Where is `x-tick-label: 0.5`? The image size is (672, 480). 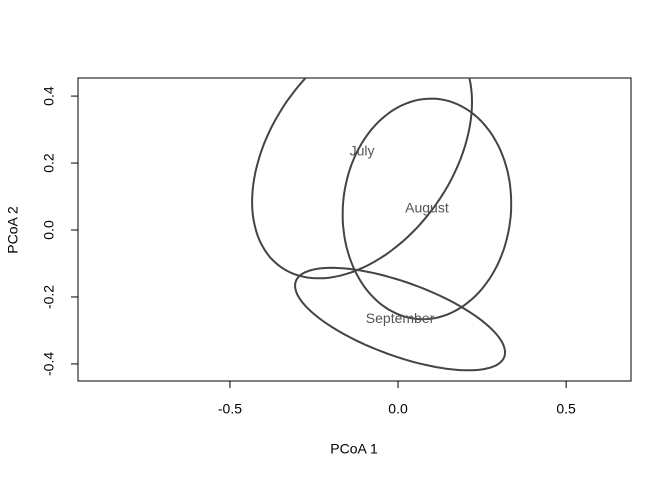 x-tick-label: 0.5 is located at coordinates (566, 409).